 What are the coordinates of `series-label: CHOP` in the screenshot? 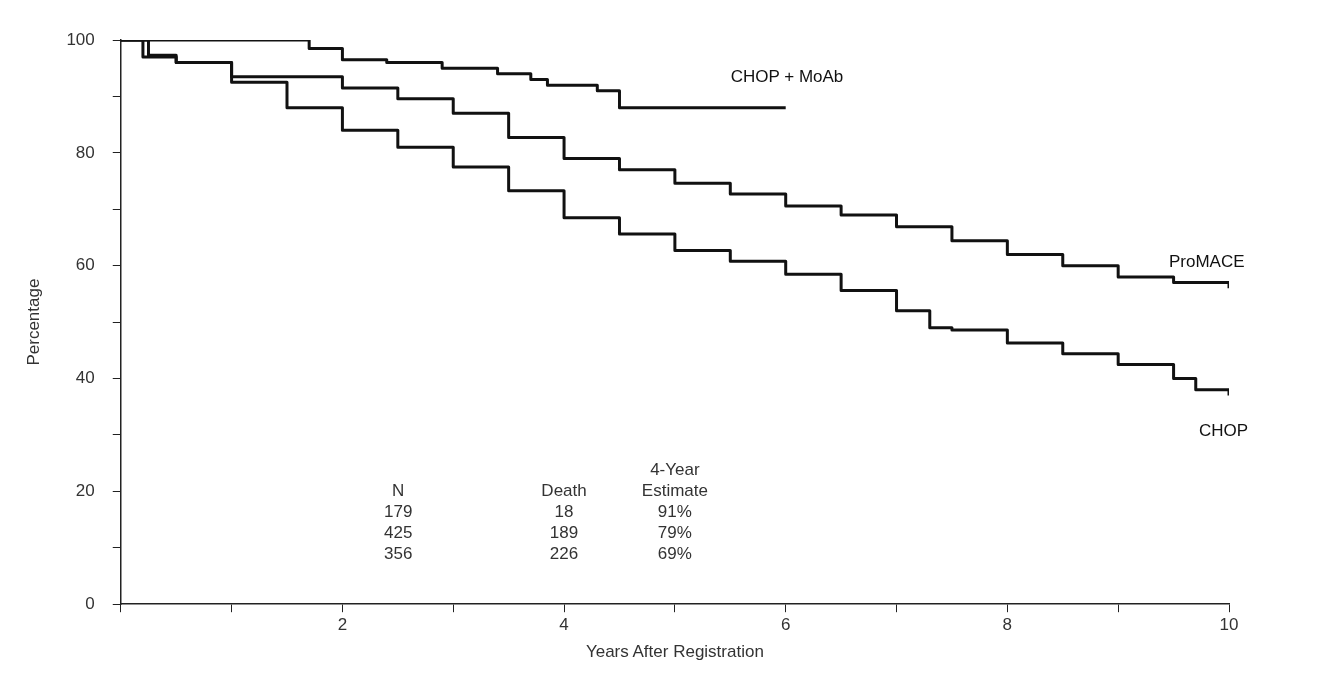 It's located at (1224, 431).